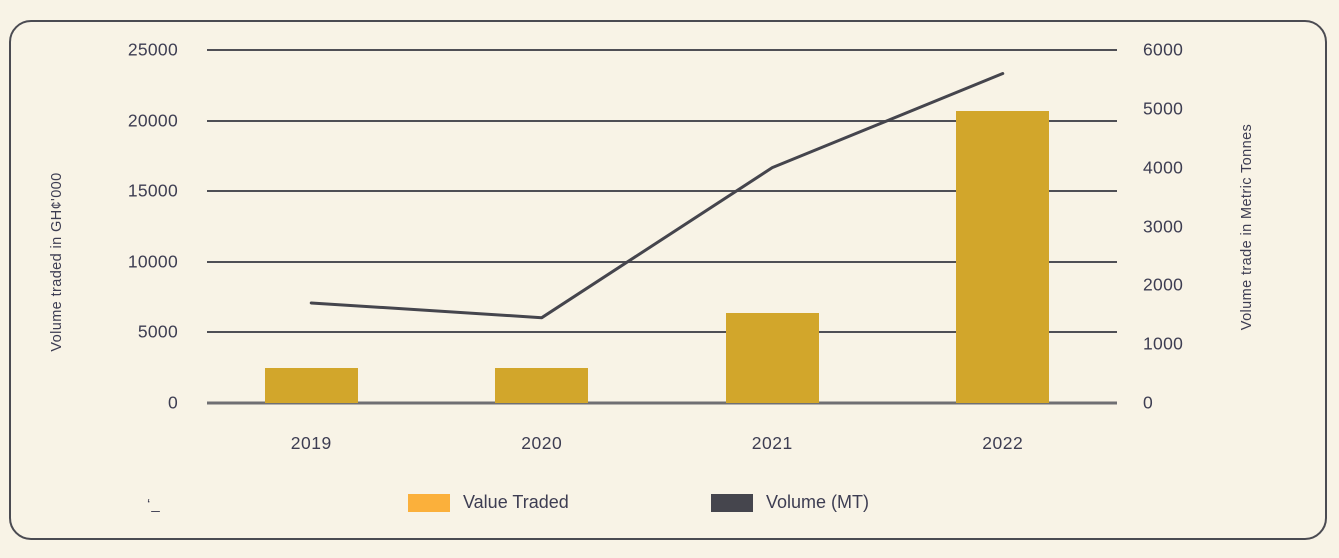 This screenshot has width=1339, height=558. I want to click on right-tick-1000: 1000, so click(1163, 343).